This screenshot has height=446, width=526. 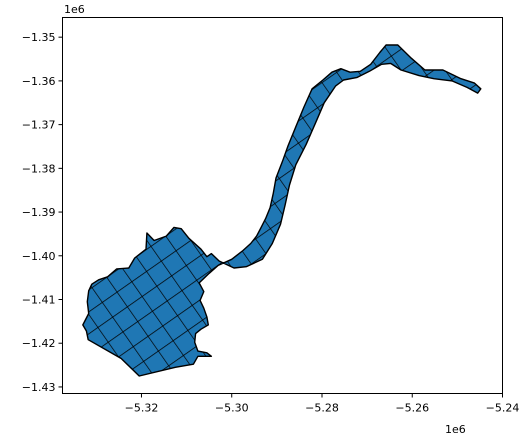 I want to click on x-axis: −5.32 −5.30 −5.28 −5.26 −5.24, so click(x=322, y=404).